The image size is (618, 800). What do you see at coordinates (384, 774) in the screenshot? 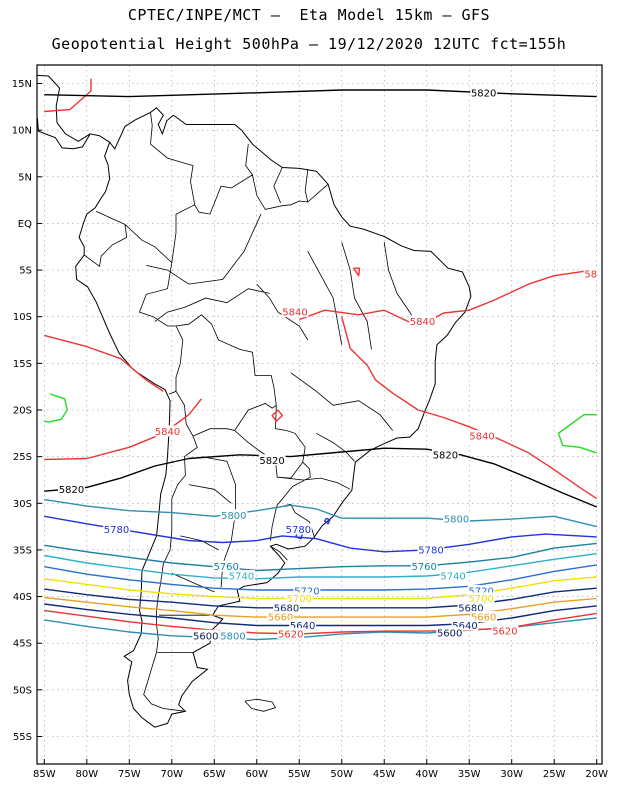
I see `lon-tick-label: 45W` at bounding box center [384, 774].